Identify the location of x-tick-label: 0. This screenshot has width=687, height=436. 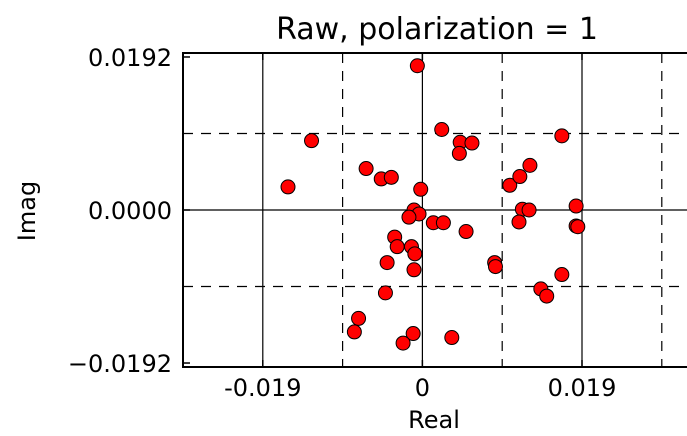
(422, 388).